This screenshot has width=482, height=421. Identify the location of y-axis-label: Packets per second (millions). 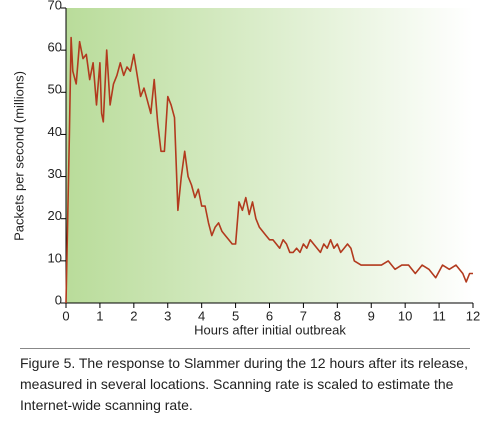
(18, 156).